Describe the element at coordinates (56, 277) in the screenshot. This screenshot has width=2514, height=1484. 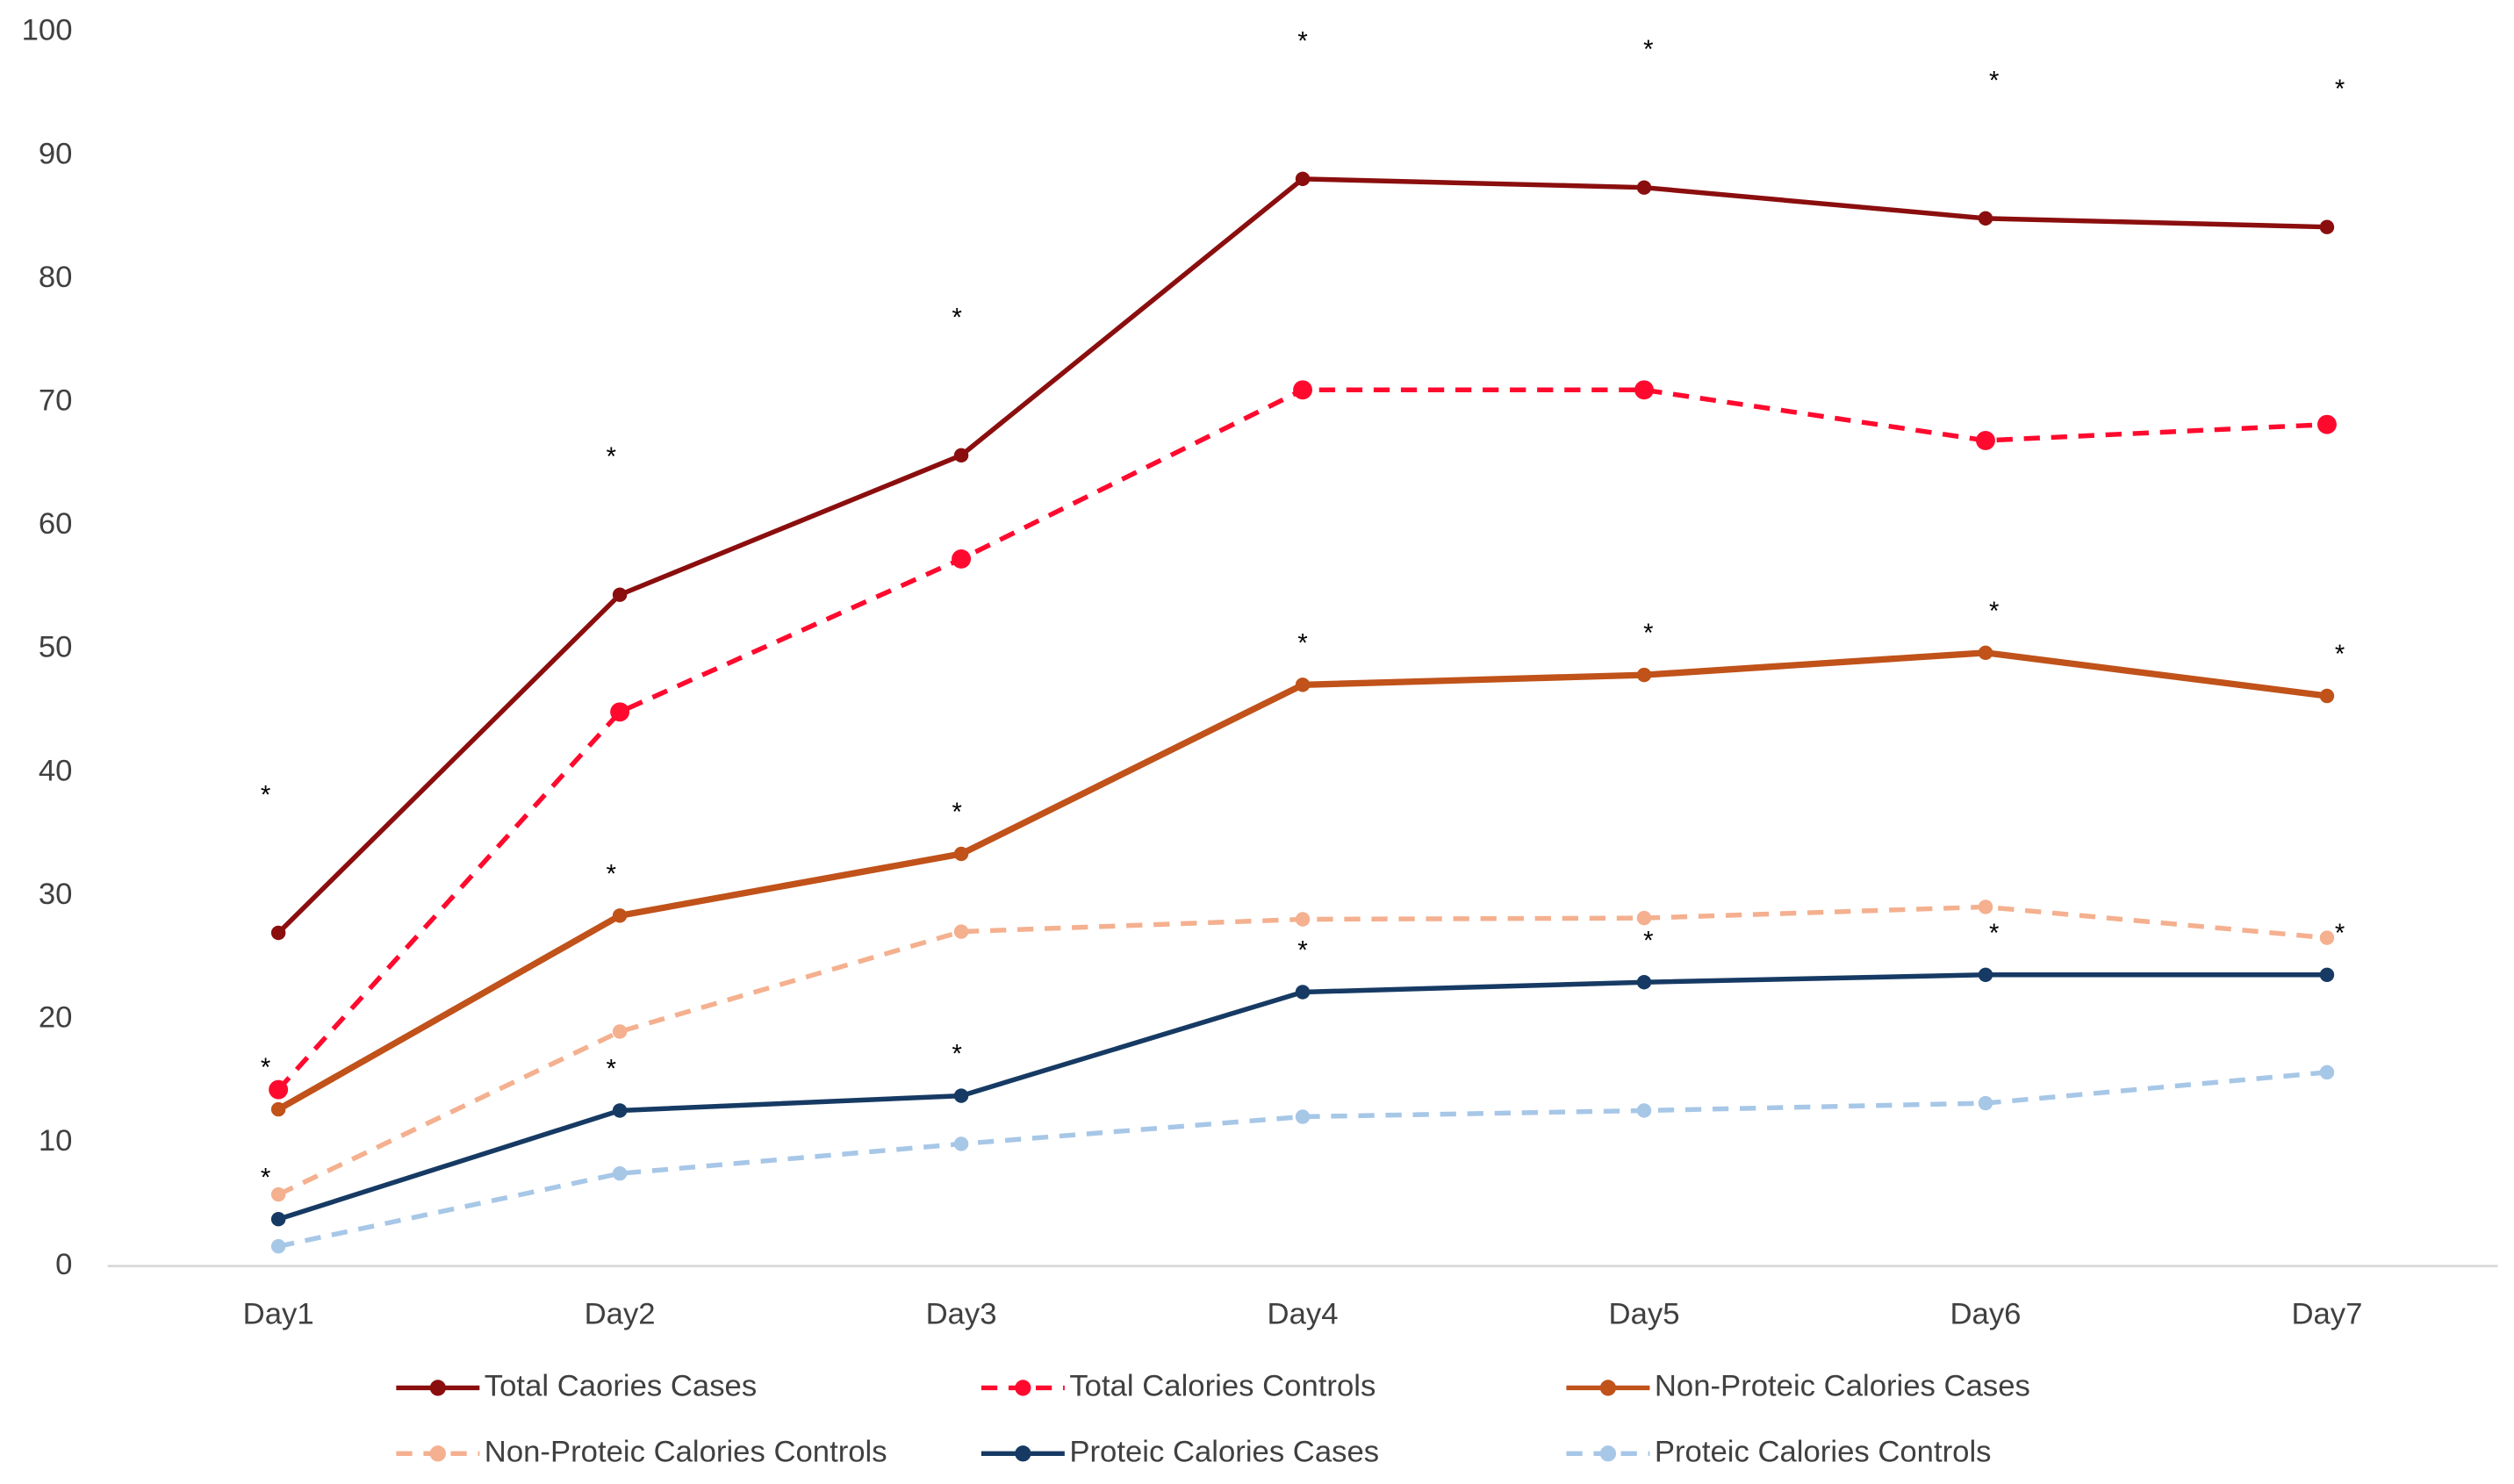
I see `y-tick-label: 80` at that location.